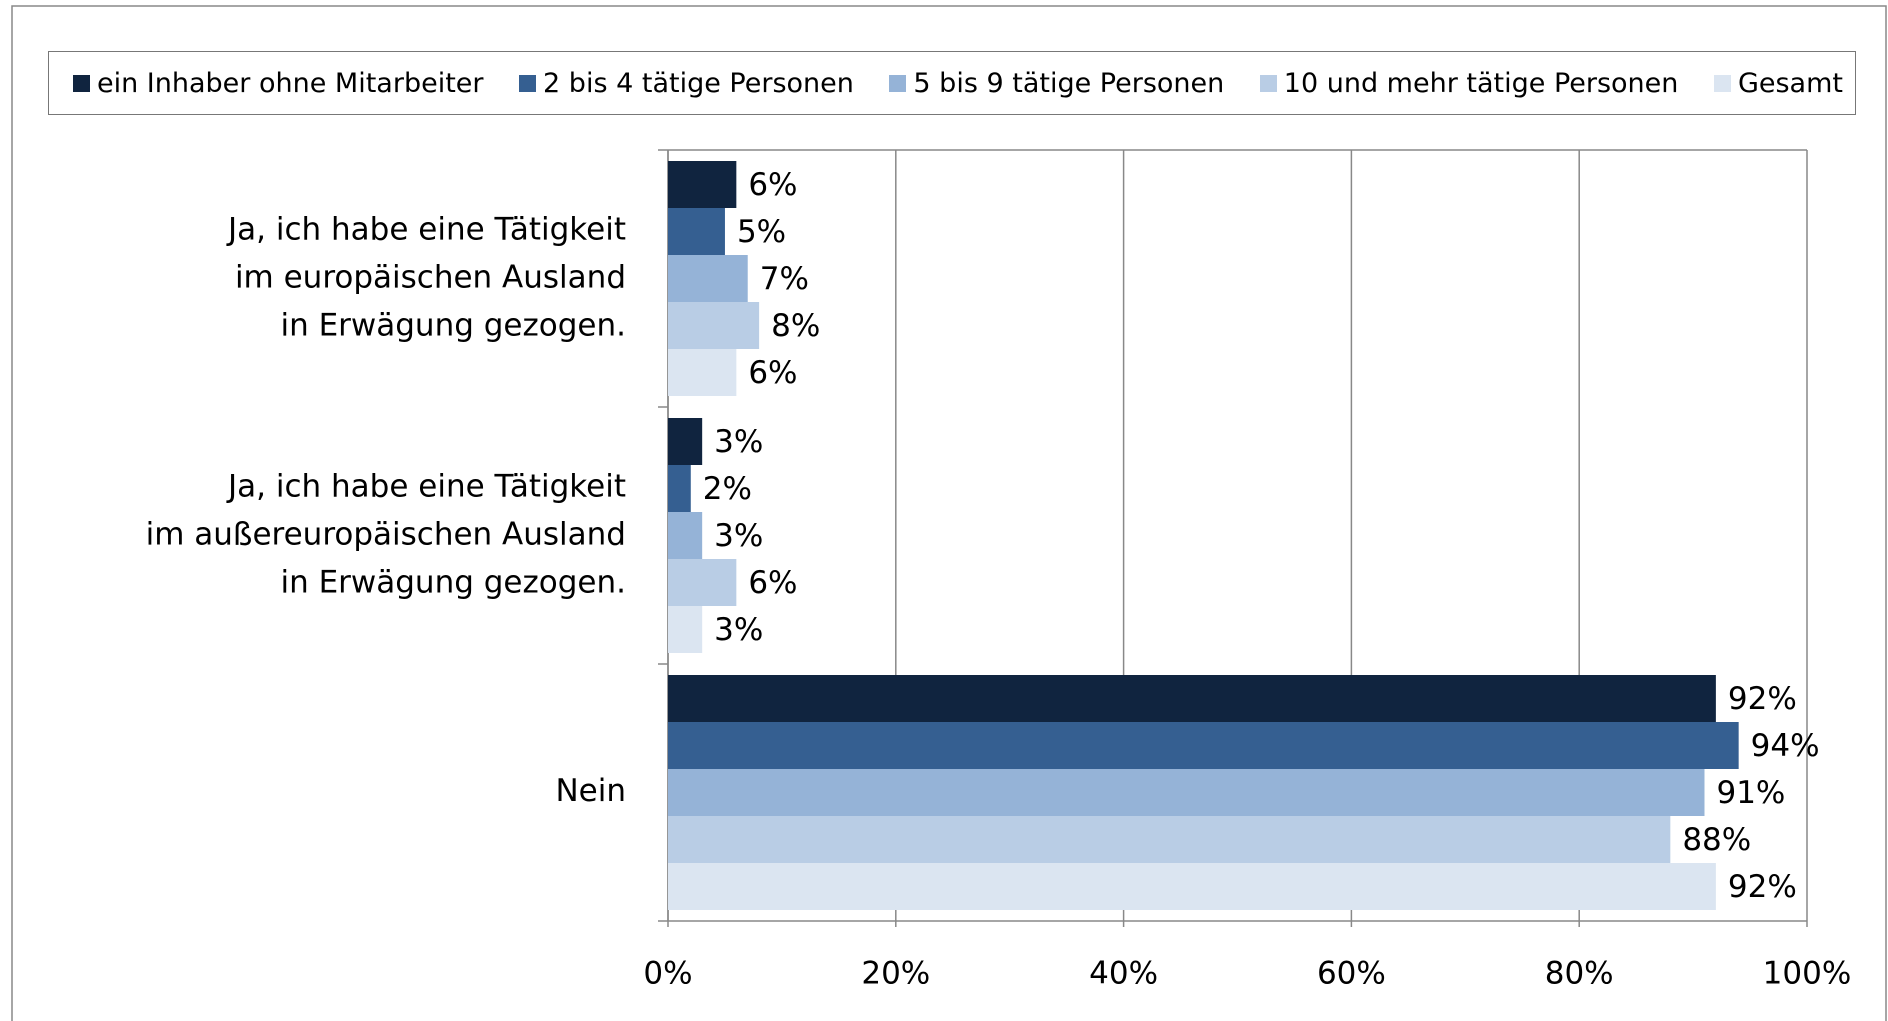 This screenshot has height=1021, width=1888. I want to click on legend-item: ein Inhaber ohne Mitarbeiter, so click(278, 83).